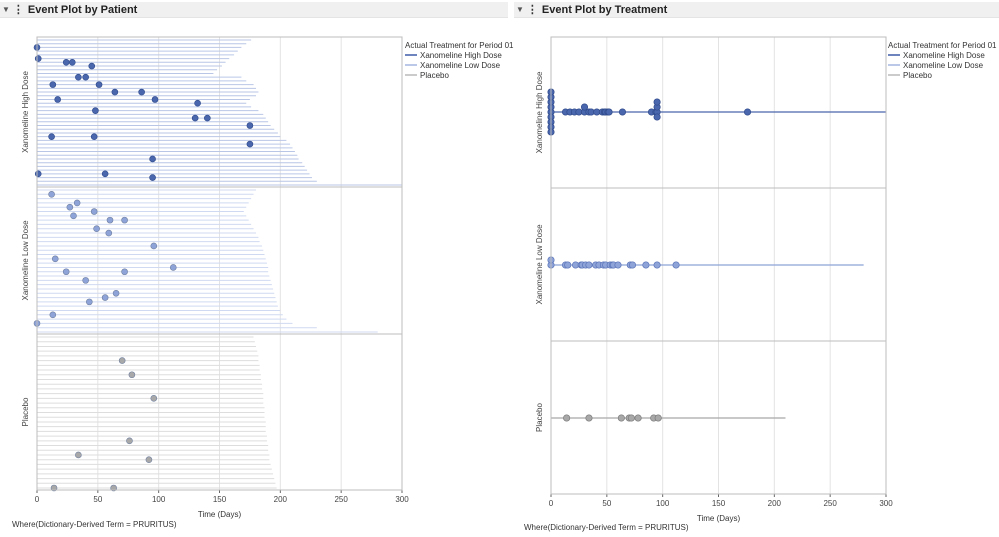 The image size is (999, 537). What do you see at coordinates (341, 499) in the screenshot?
I see `patient-x-tick-label: 250` at bounding box center [341, 499].